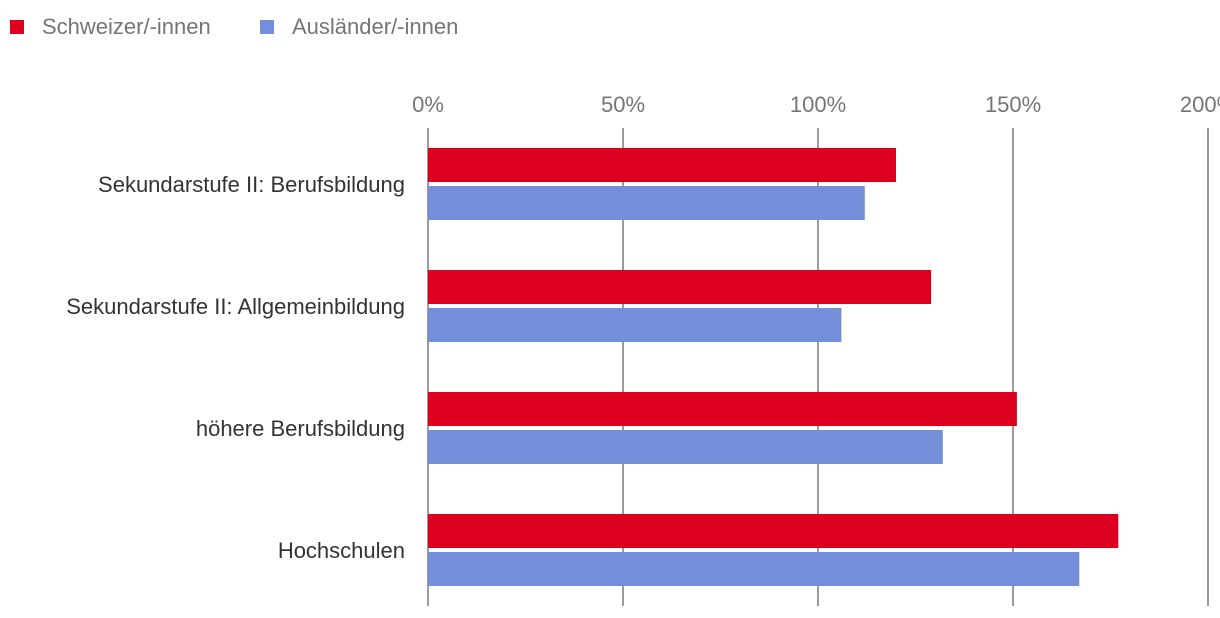 The width and height of the screenshot is (1220, 618). I want to click on category-label-3: Hochschulen, so click(341, 550).